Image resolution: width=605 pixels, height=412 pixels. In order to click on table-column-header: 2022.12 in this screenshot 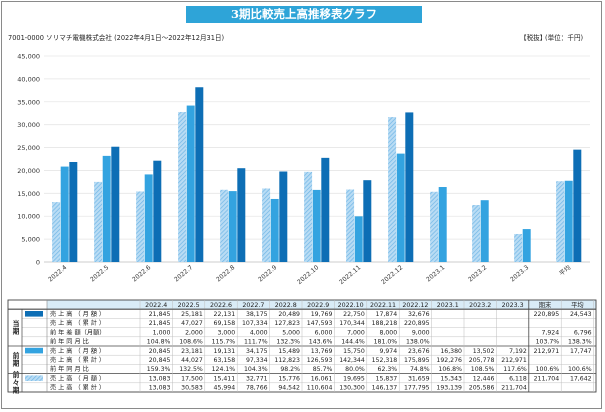, I will do `click(415, 305)`.